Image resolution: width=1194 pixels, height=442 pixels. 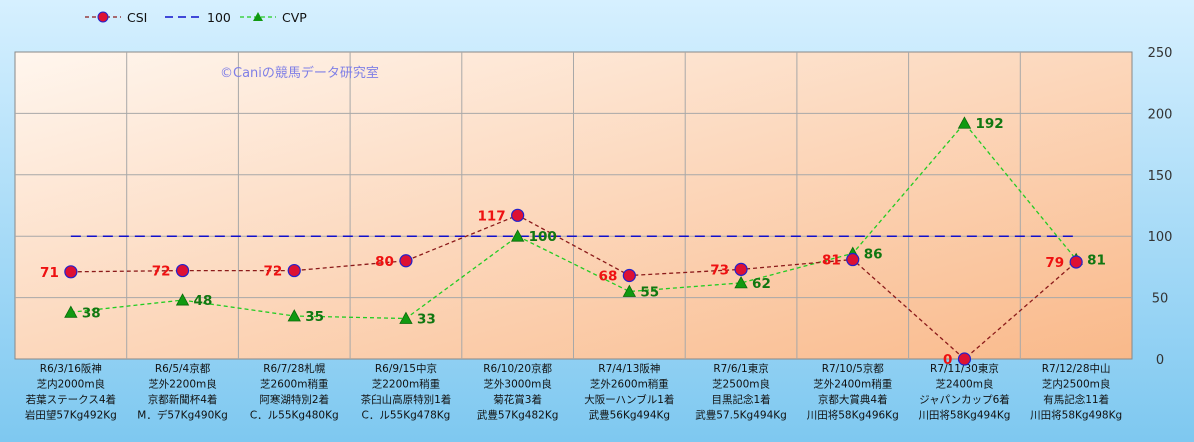 I want to click on x-tick-line: R6/9/15中京, so click(x=406, y=368).